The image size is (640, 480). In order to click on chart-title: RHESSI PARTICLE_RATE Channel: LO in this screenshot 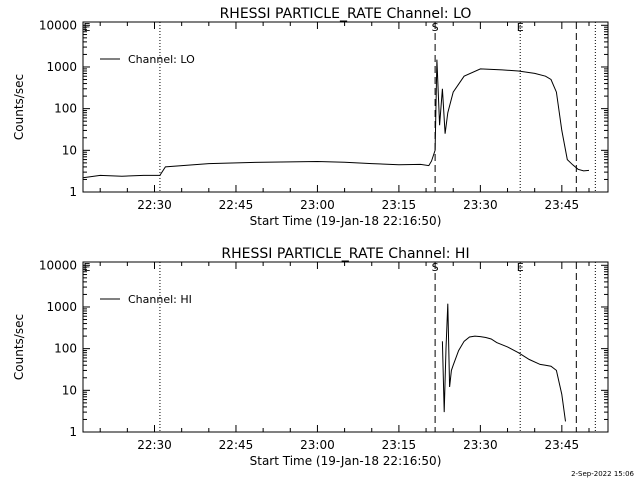, I will do `click(346, 14)`.